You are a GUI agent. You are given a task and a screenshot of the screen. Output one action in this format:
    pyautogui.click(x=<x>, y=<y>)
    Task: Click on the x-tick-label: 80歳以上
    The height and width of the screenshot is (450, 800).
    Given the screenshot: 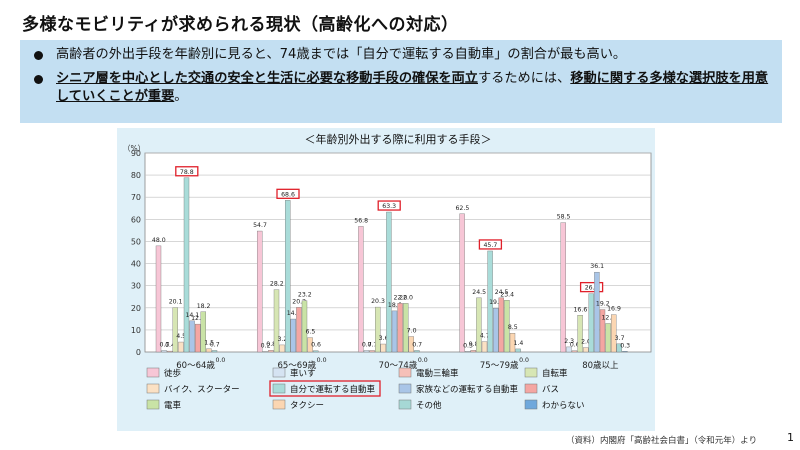 What is the action you would take?
    pyautogui.click(x=600, y=365)
    